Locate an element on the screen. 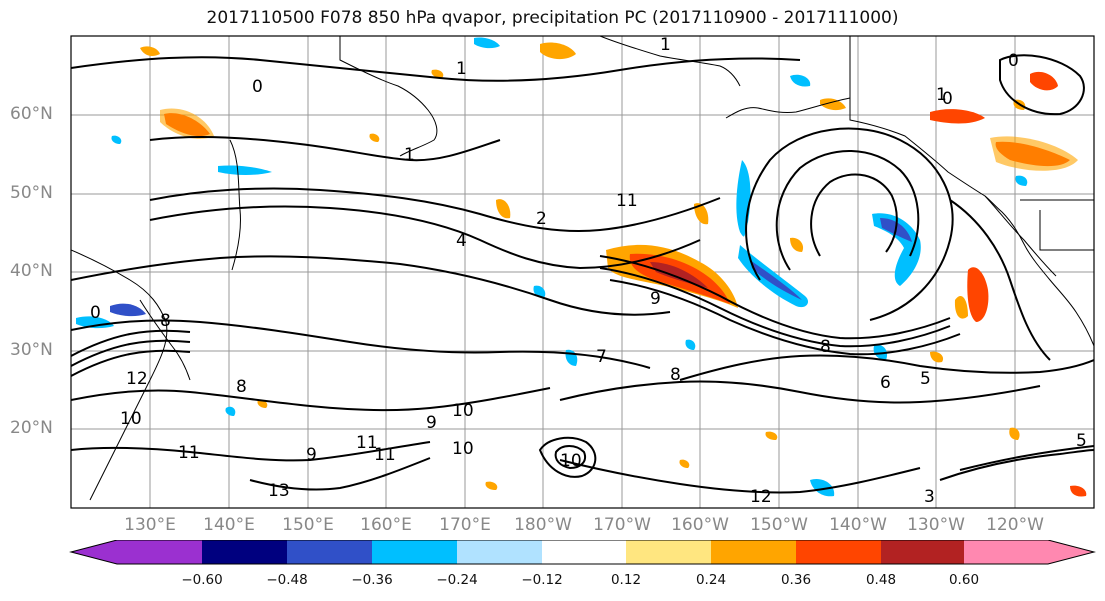 The width and height of the screenshot is (1105, 601). colorbar-tick-label: −0.48 is located at coordinates (287, 580).